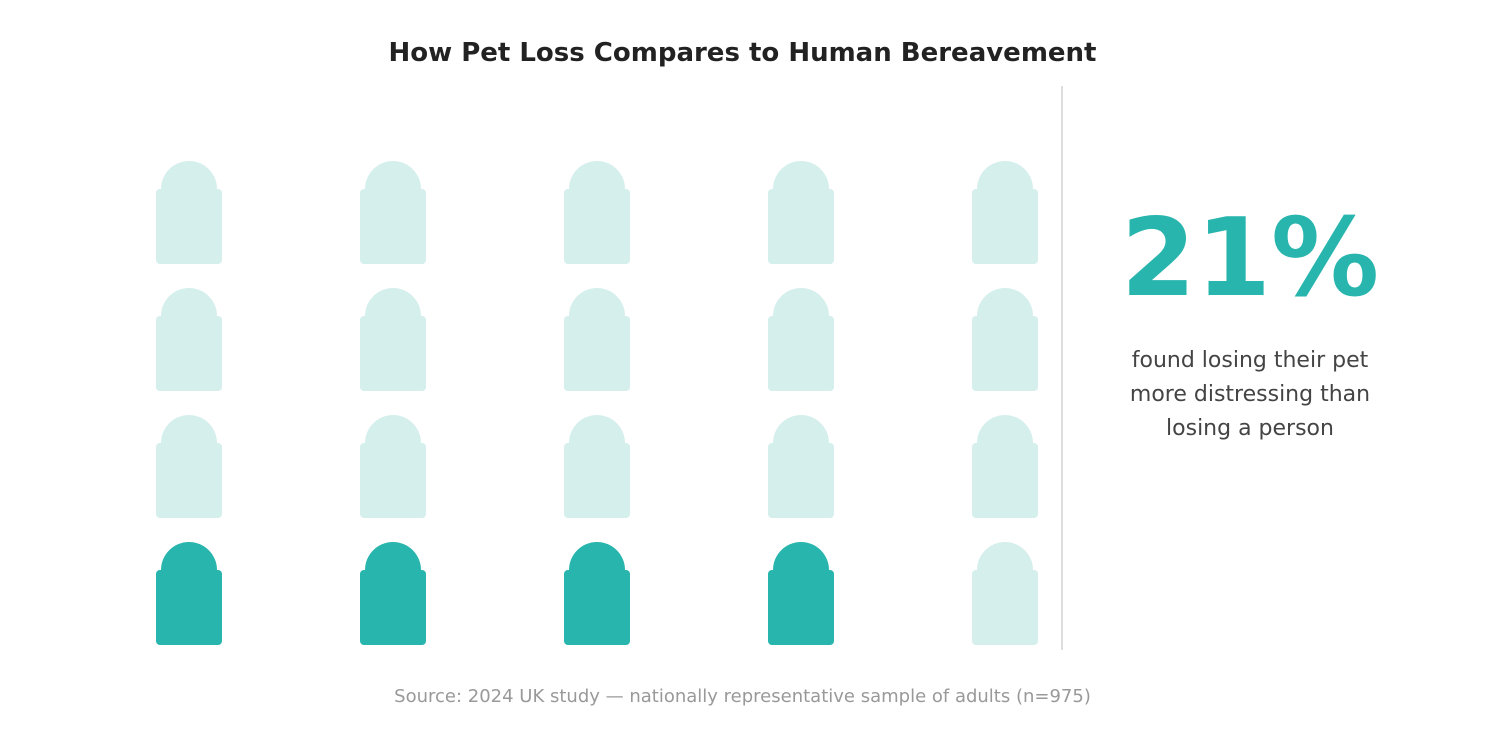 This screenshot has width=1485, height=735. Describe the element at coordinates (1250, 258) in the screenshot. I see `percentage-callout: 21%` at that location.